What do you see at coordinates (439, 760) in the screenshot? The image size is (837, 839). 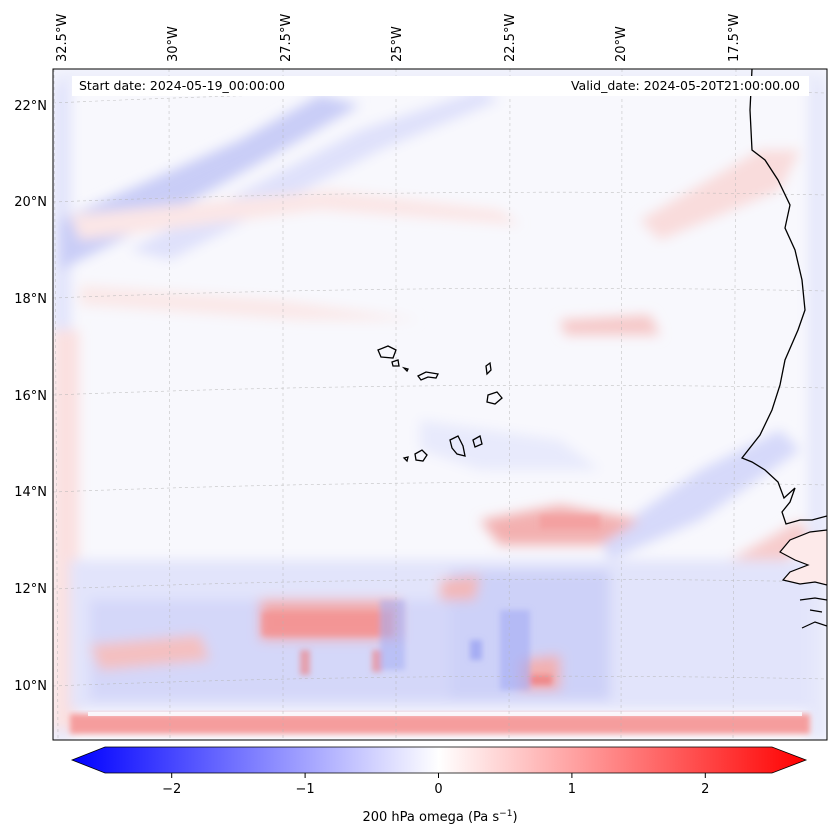 I see `colorbar-body` at bounding box center [439, 760].